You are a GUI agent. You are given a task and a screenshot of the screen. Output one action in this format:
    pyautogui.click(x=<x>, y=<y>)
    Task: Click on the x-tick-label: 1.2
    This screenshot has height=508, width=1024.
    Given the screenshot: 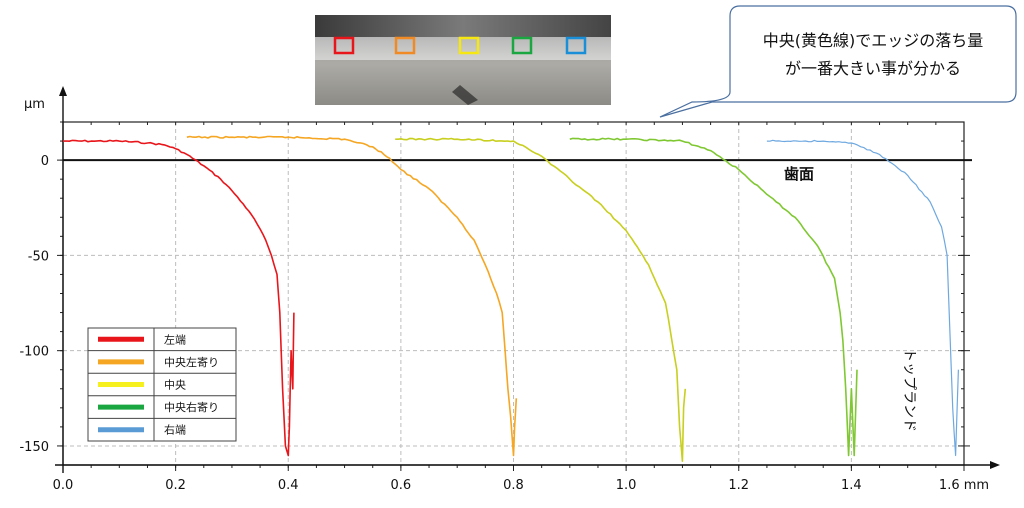 What is the action you would take?
    pyautogui.click(x=738, y=485)
    